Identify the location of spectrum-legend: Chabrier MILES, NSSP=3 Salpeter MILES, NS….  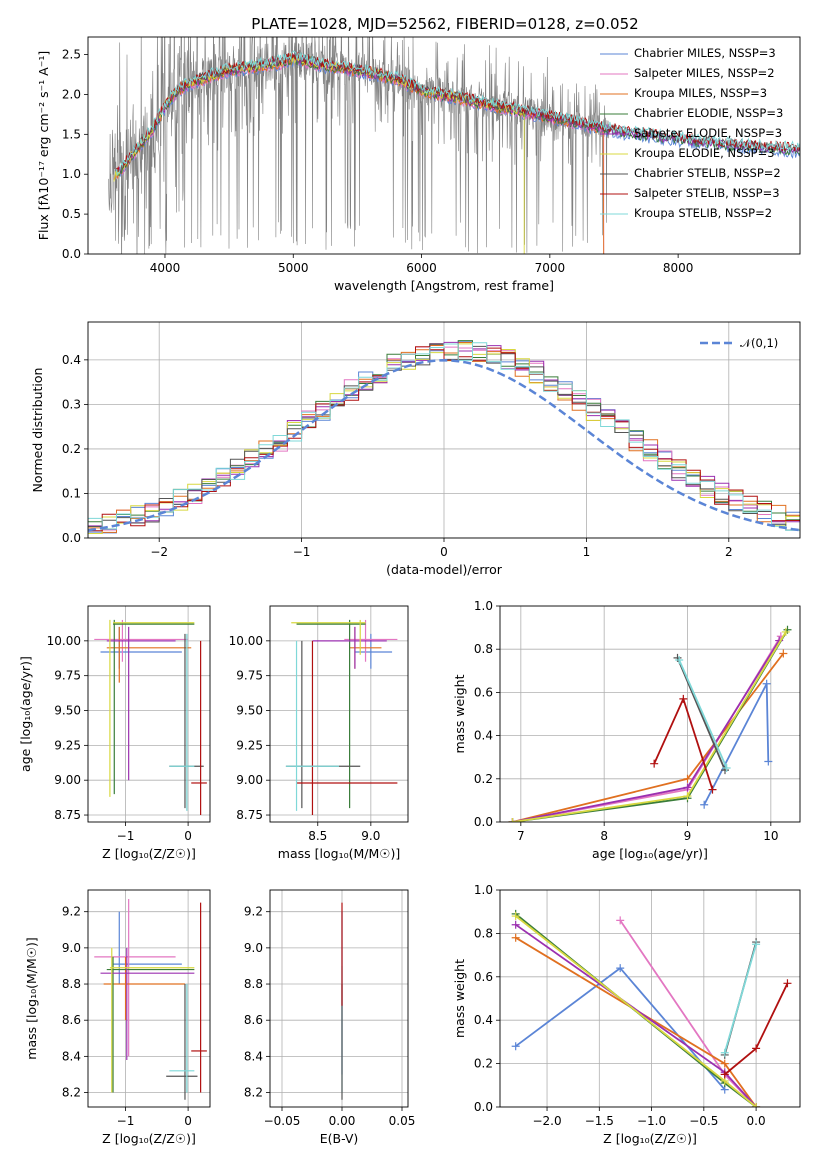
(691, 133).